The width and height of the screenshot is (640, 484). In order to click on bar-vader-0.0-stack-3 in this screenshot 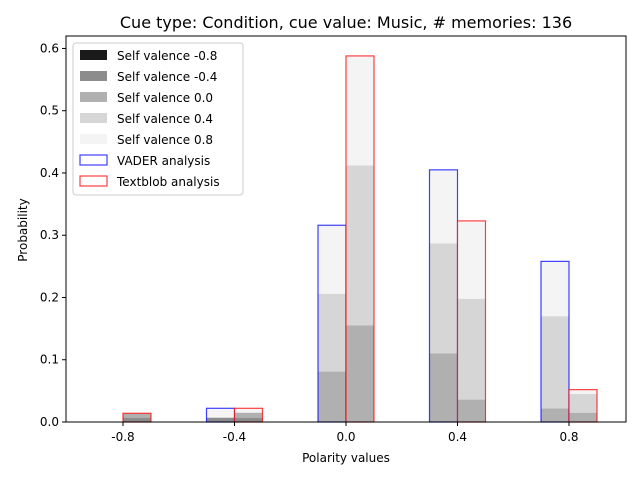, I will do `click(332, 332)`.